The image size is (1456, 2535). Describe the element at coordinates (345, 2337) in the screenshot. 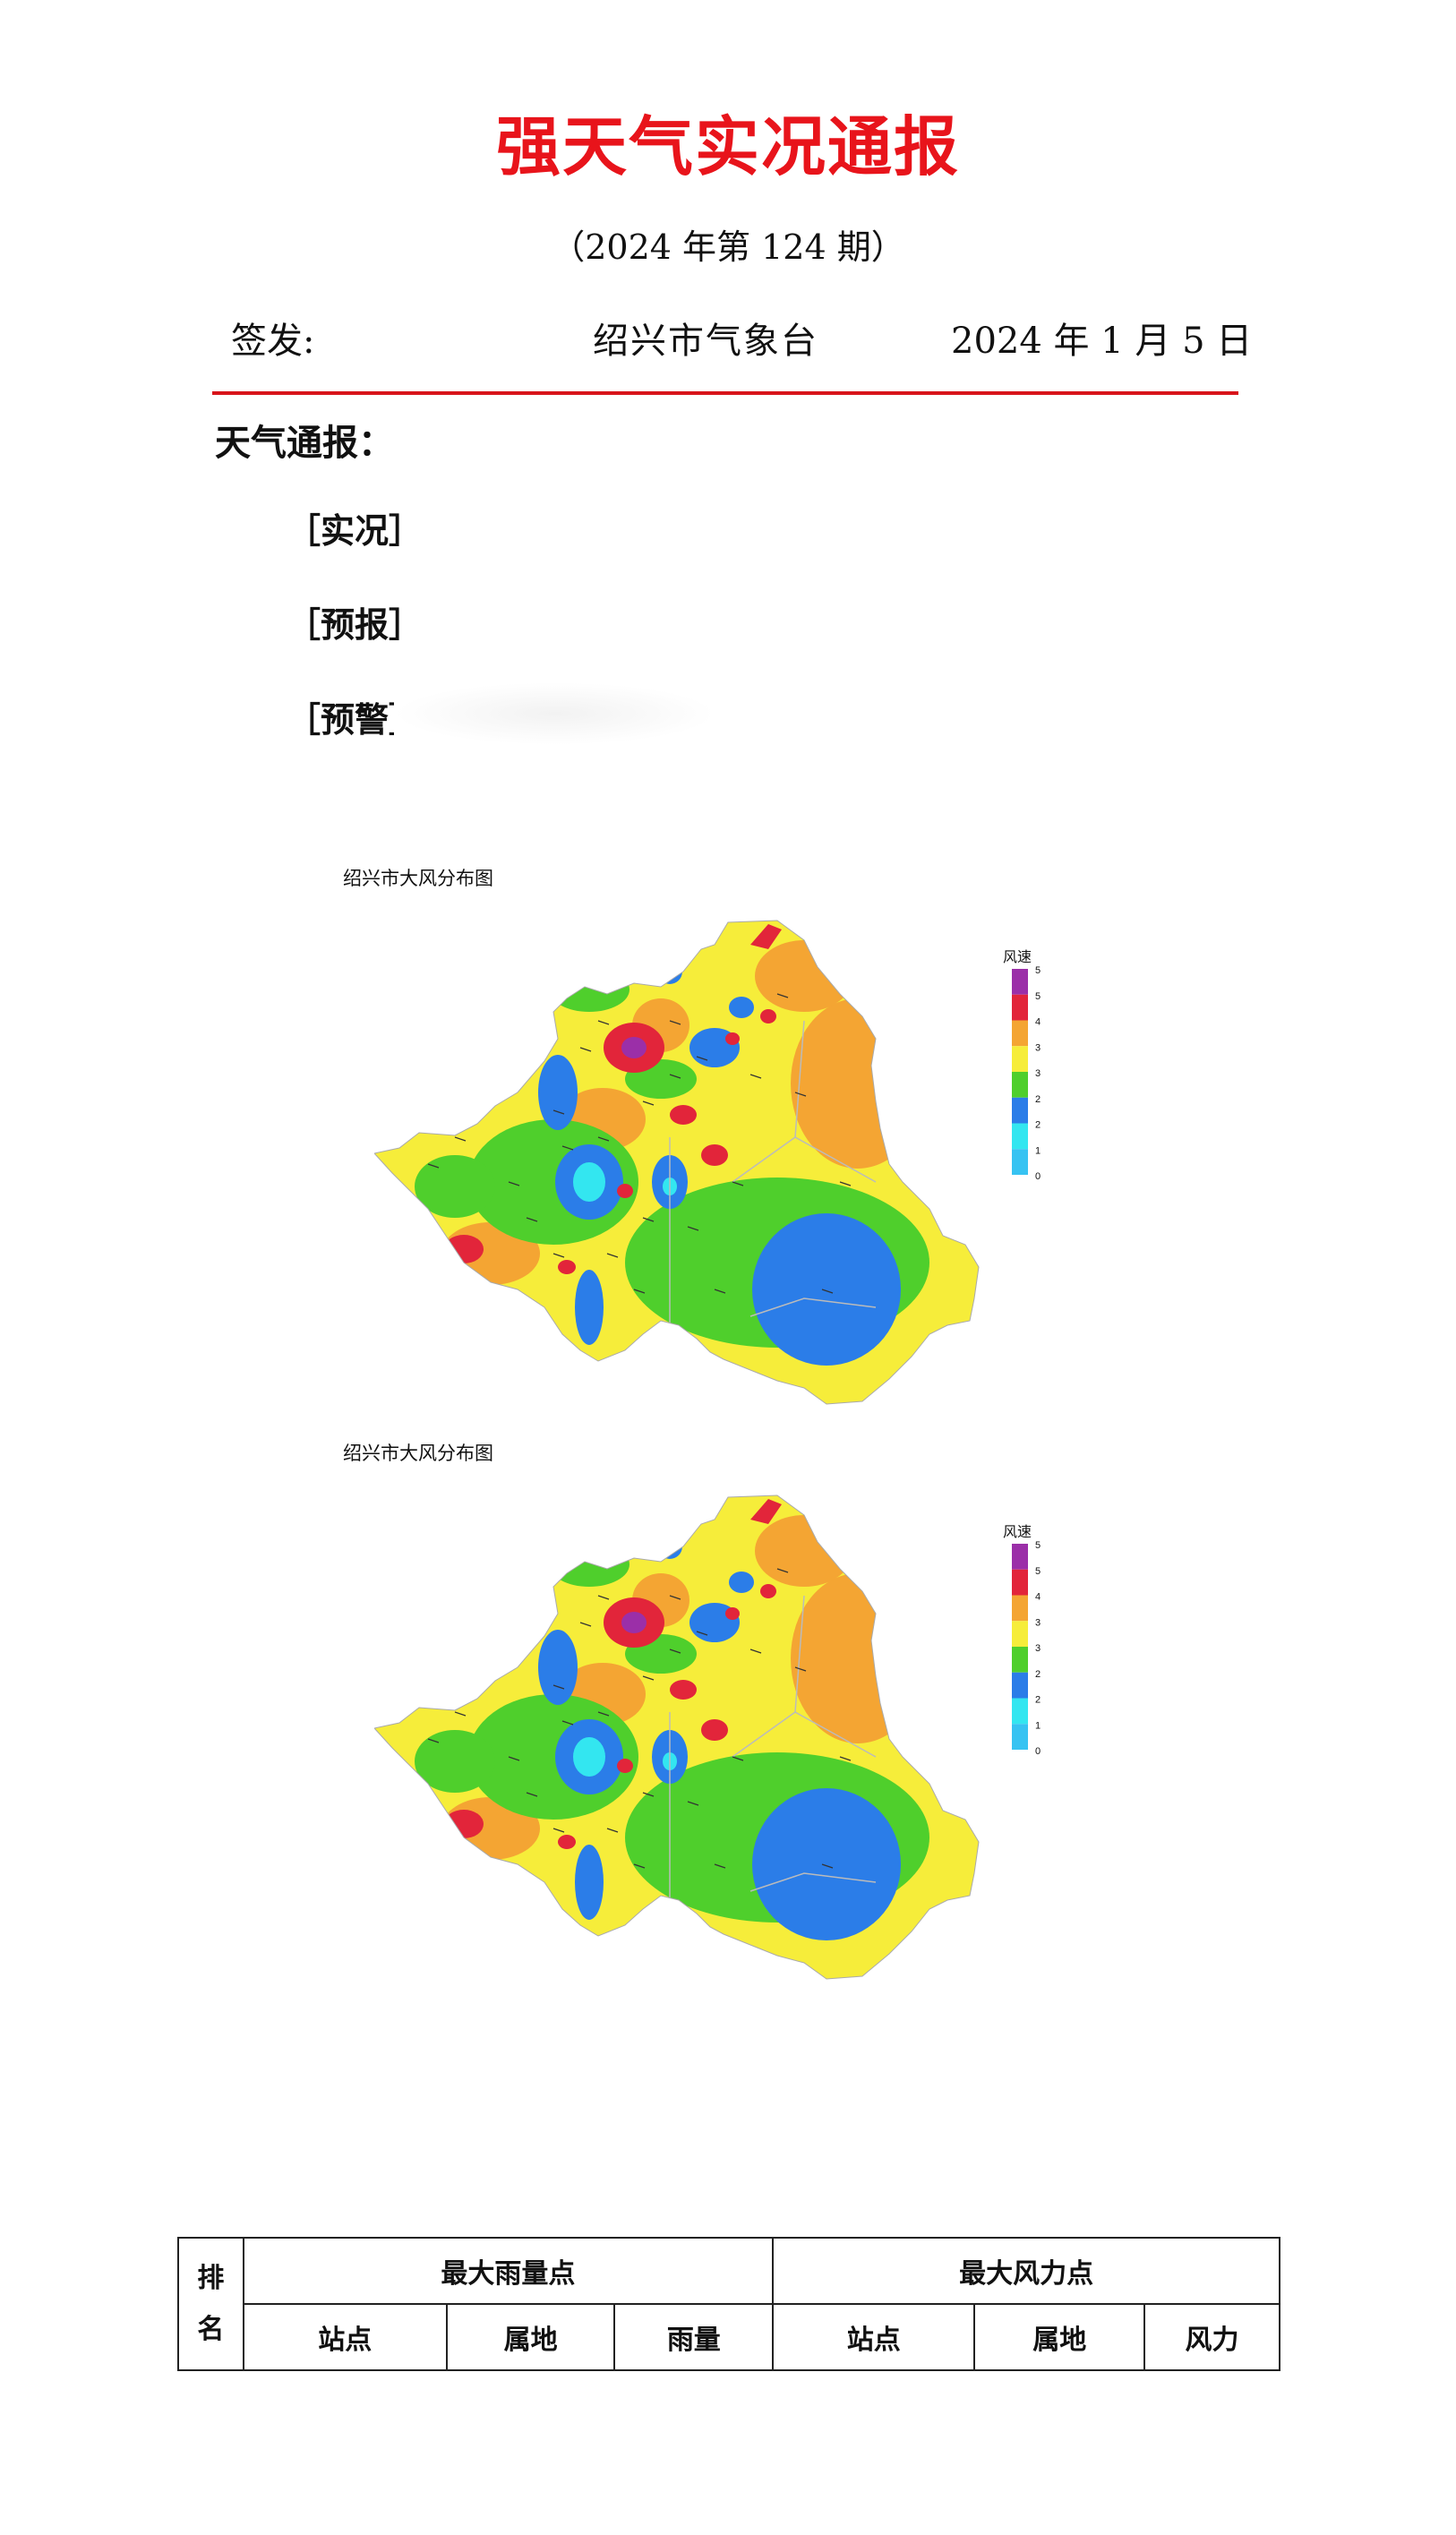

I see `rain-station-header: 站点` at that location.